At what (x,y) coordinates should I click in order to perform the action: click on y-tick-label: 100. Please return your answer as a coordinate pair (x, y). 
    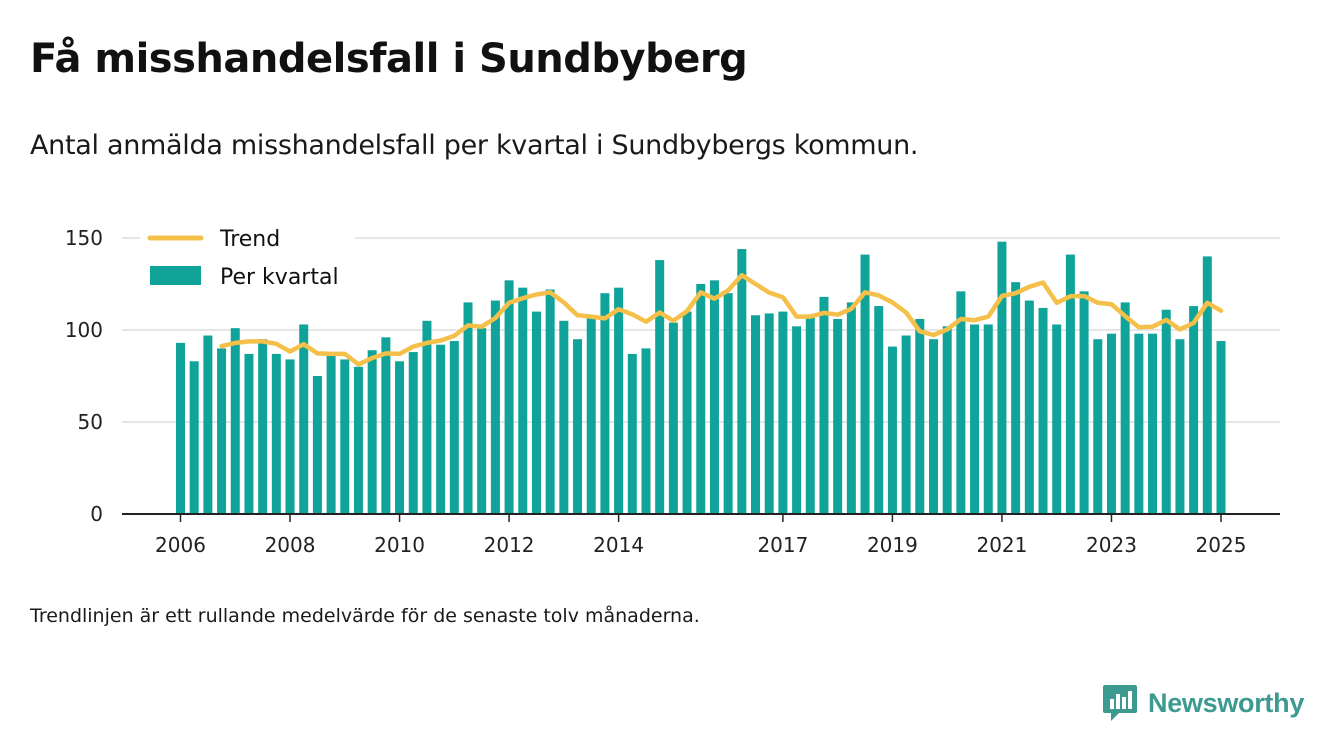
    Looking at the image, I should click on (84, 330).